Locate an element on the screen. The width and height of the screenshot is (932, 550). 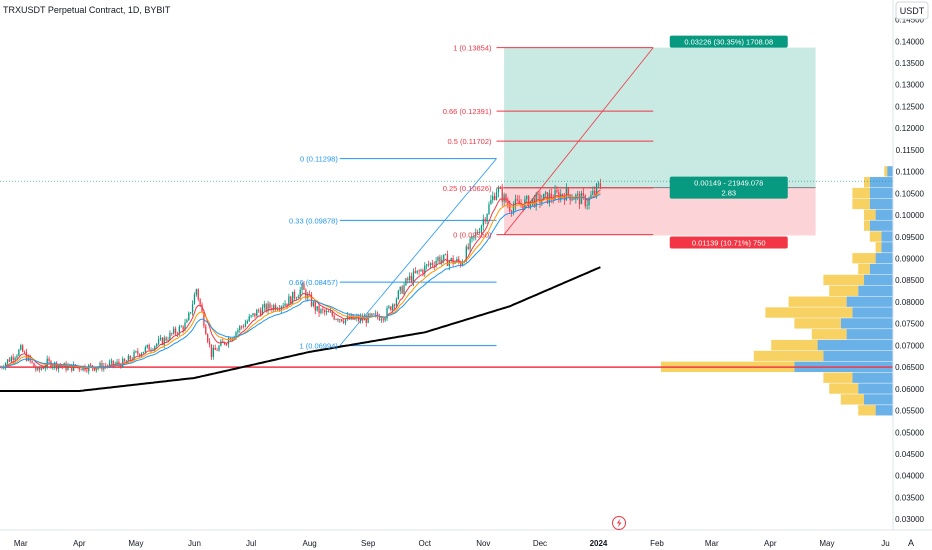
price-tick-label: 0.05000 is located at coordinates (909, 432).